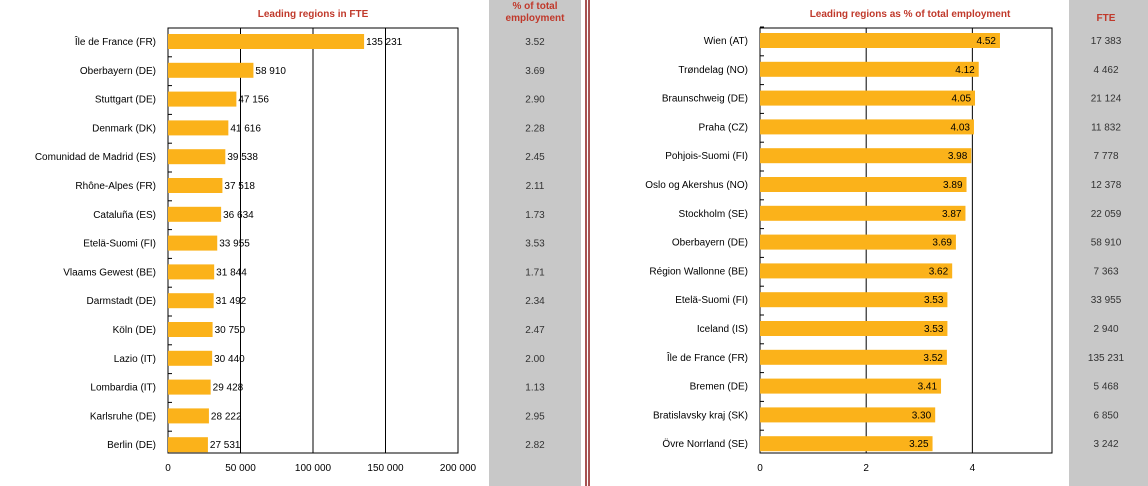  I want to click on left-category-label: Karlsruhe (DE), so click(123, 416).